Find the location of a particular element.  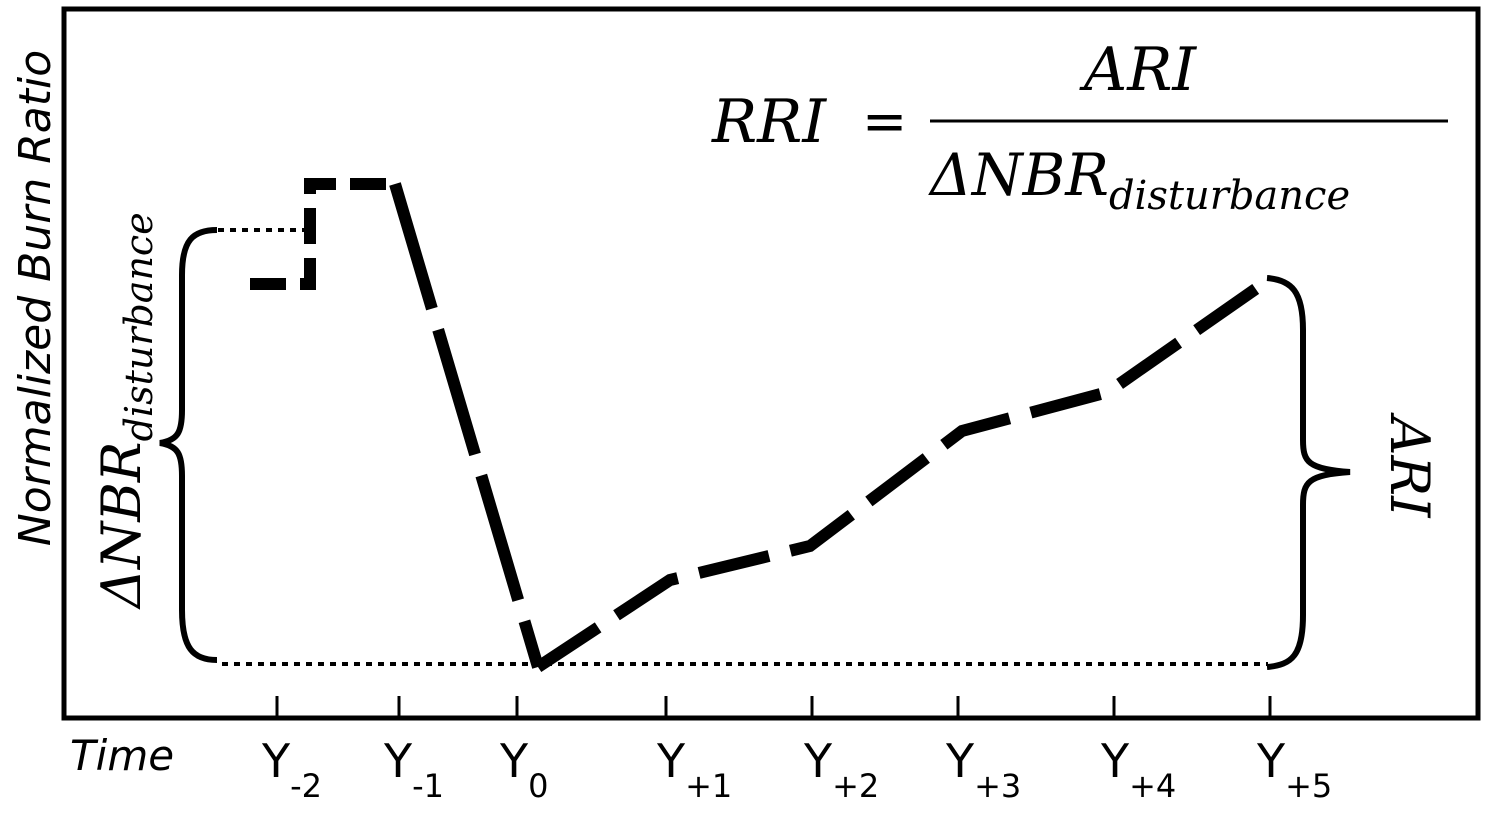

formula-denominator-main: ΔNBR is located at coordinates (1018, 175).